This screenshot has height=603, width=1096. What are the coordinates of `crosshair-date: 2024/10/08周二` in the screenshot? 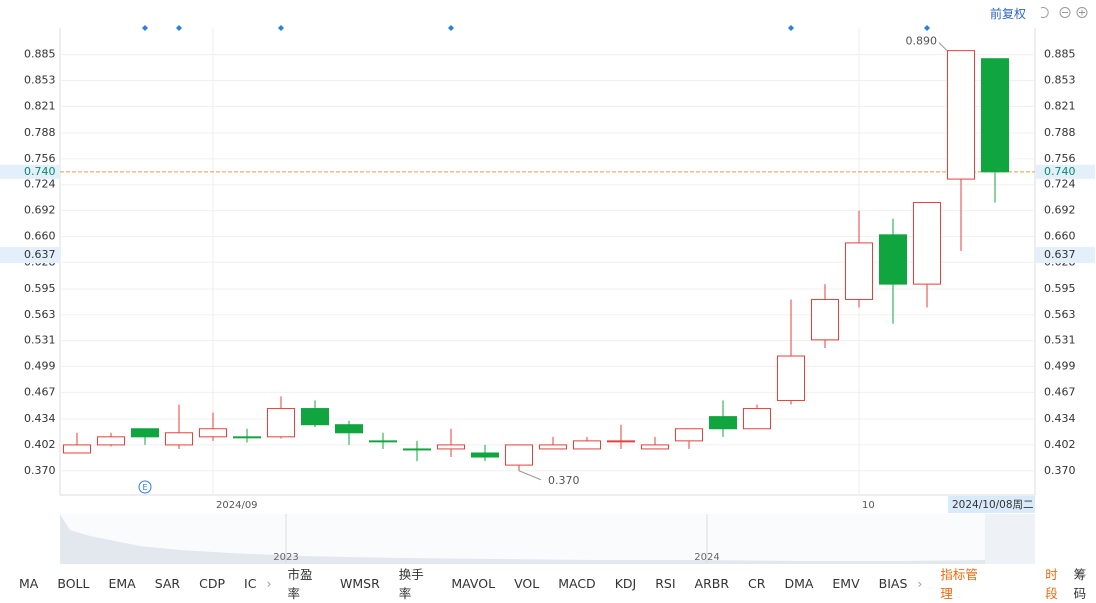 It's located at (993, 505).